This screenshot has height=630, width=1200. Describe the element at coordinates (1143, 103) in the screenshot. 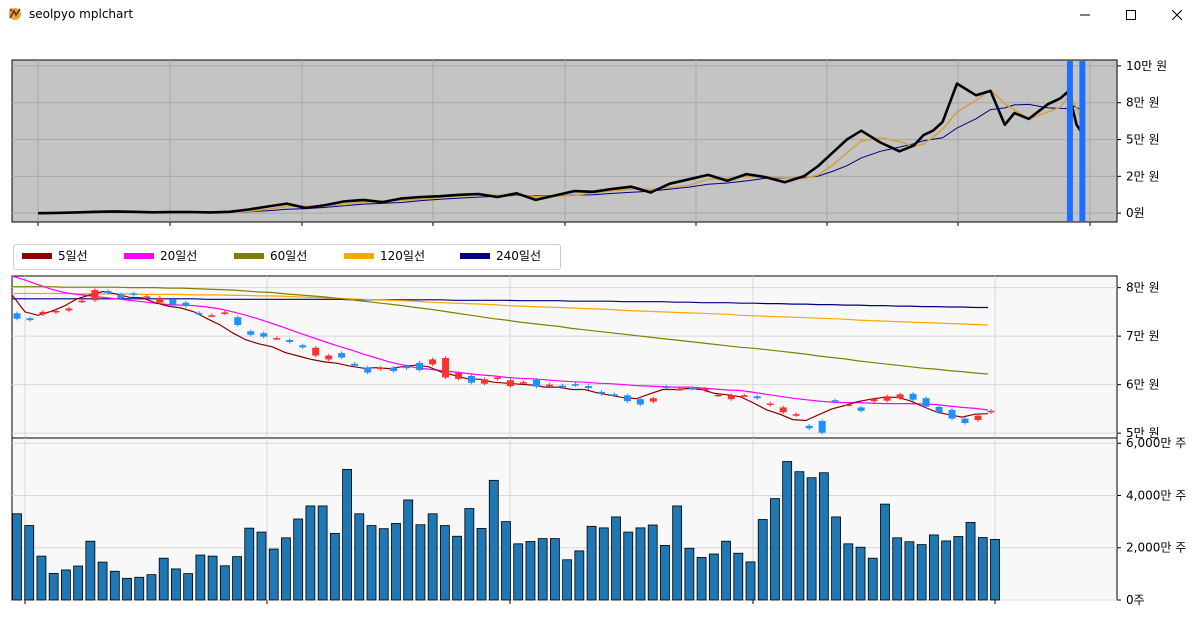

I see `overview-y-tick-label: 8만 원` at that location.